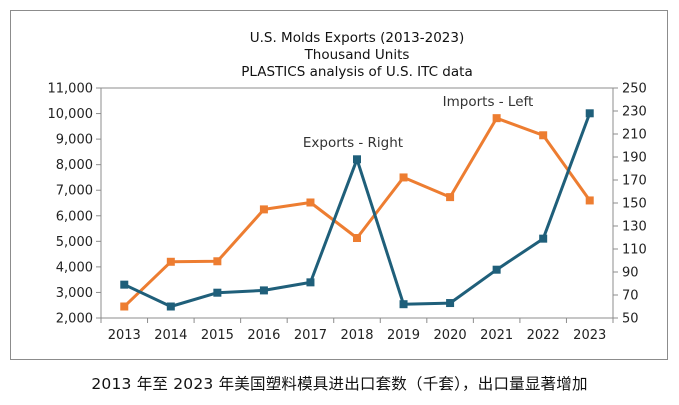  Describe the element at coordinates (450, 335) in the screenshot. I see `x-axis-tick-label: 2020` at that location.